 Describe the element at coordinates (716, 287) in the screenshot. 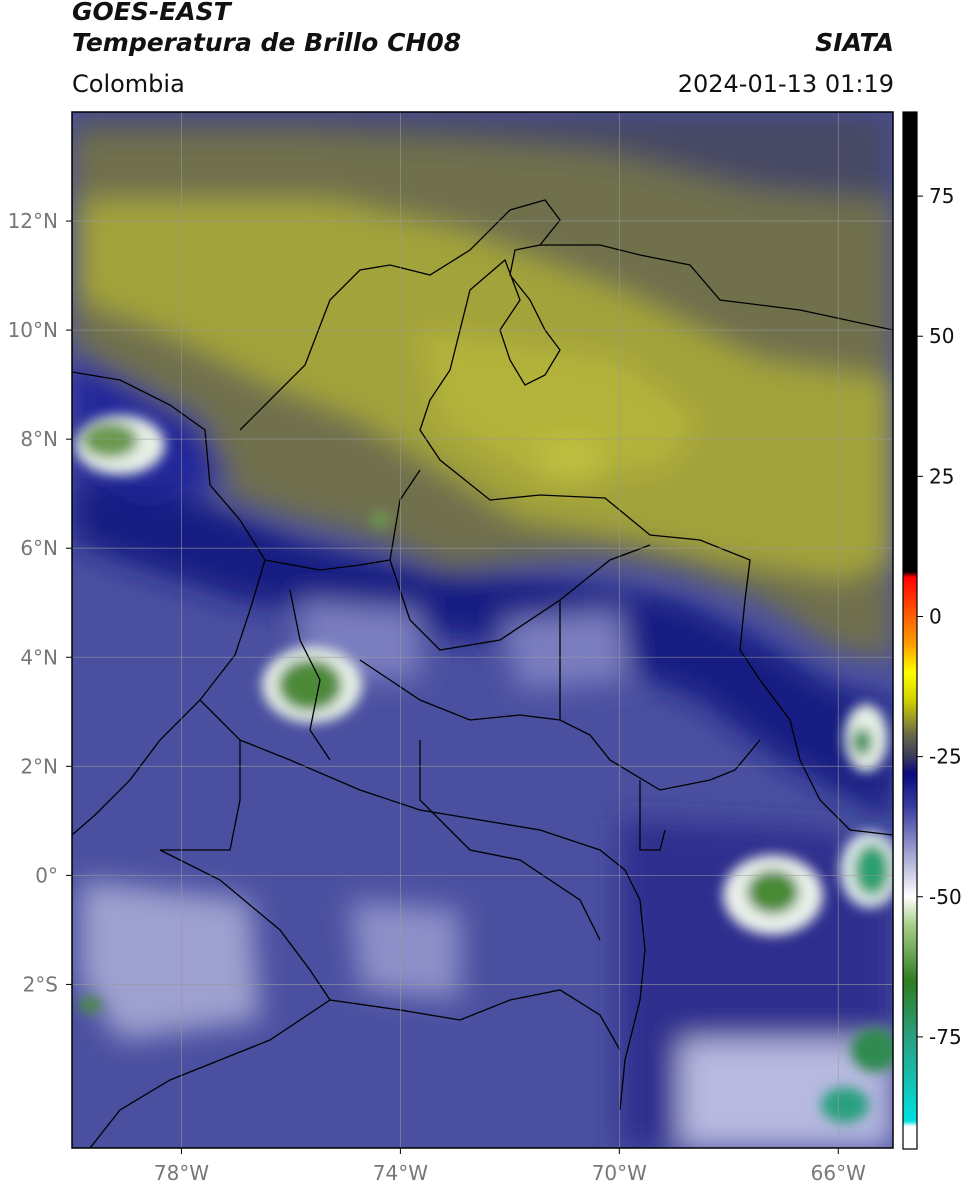

I see `venezuela-coast` at that location.